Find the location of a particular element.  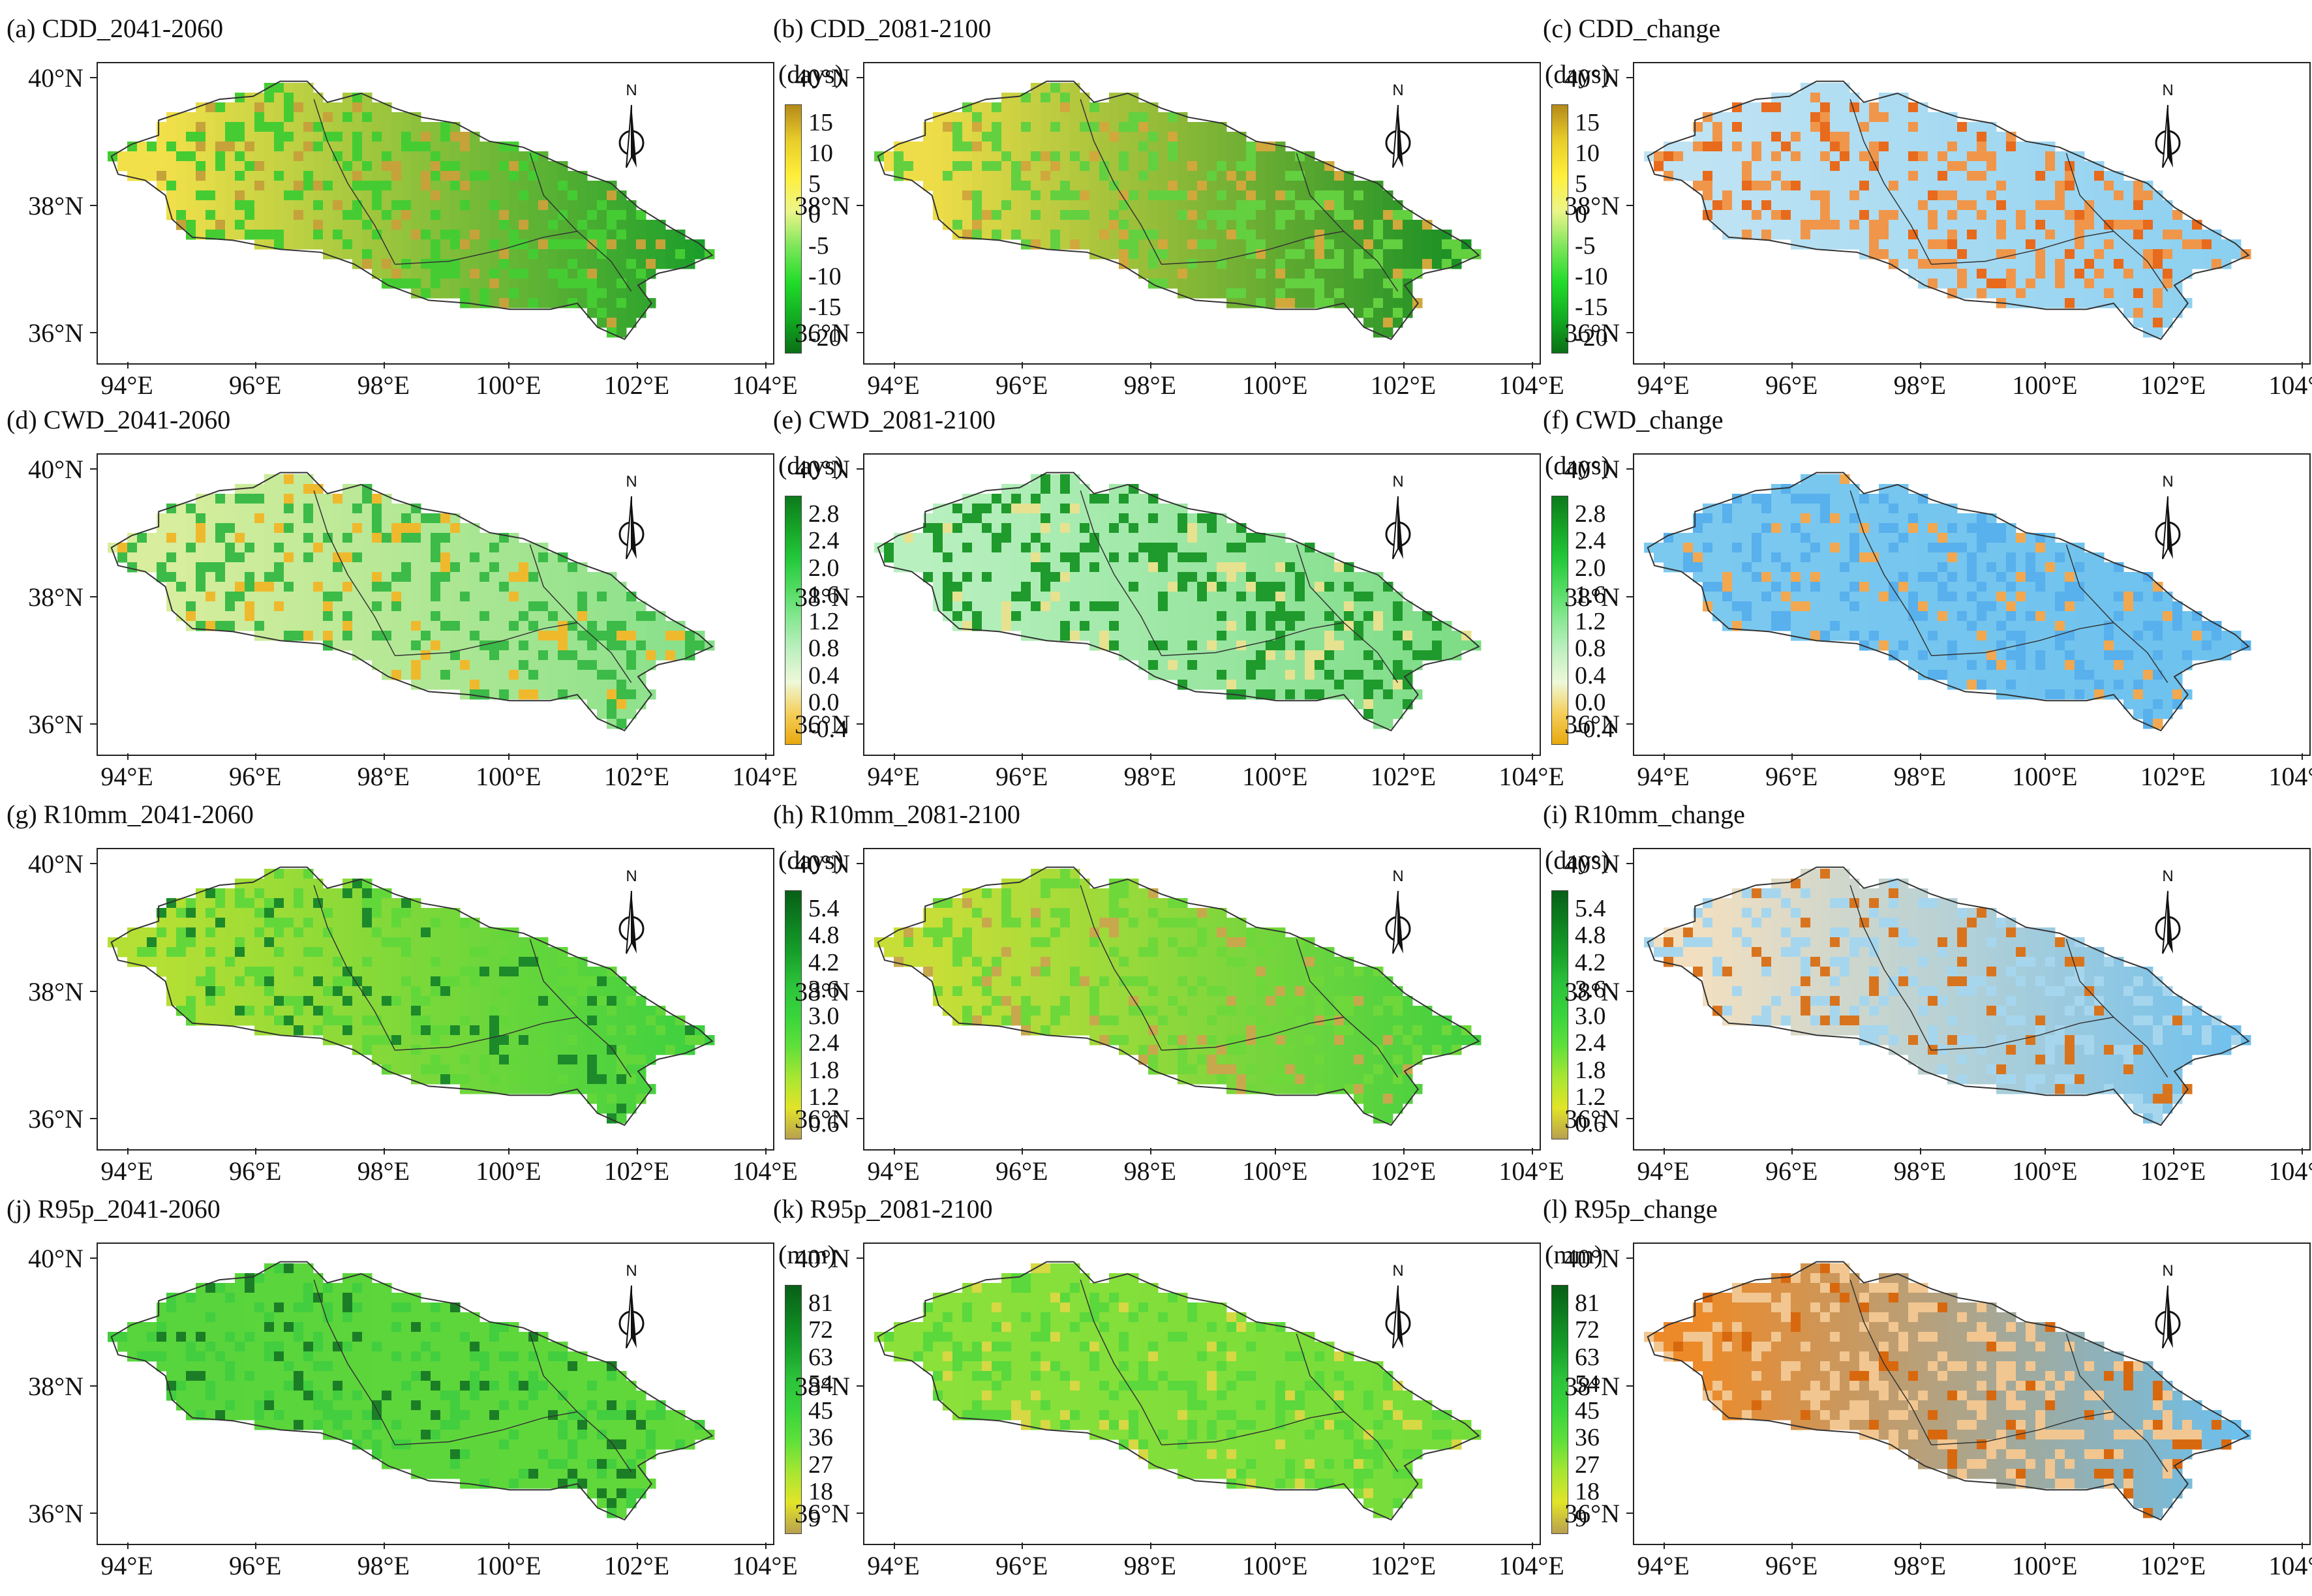

colorbar-tick-label: 2.0 is located at coordinates (824, 568).